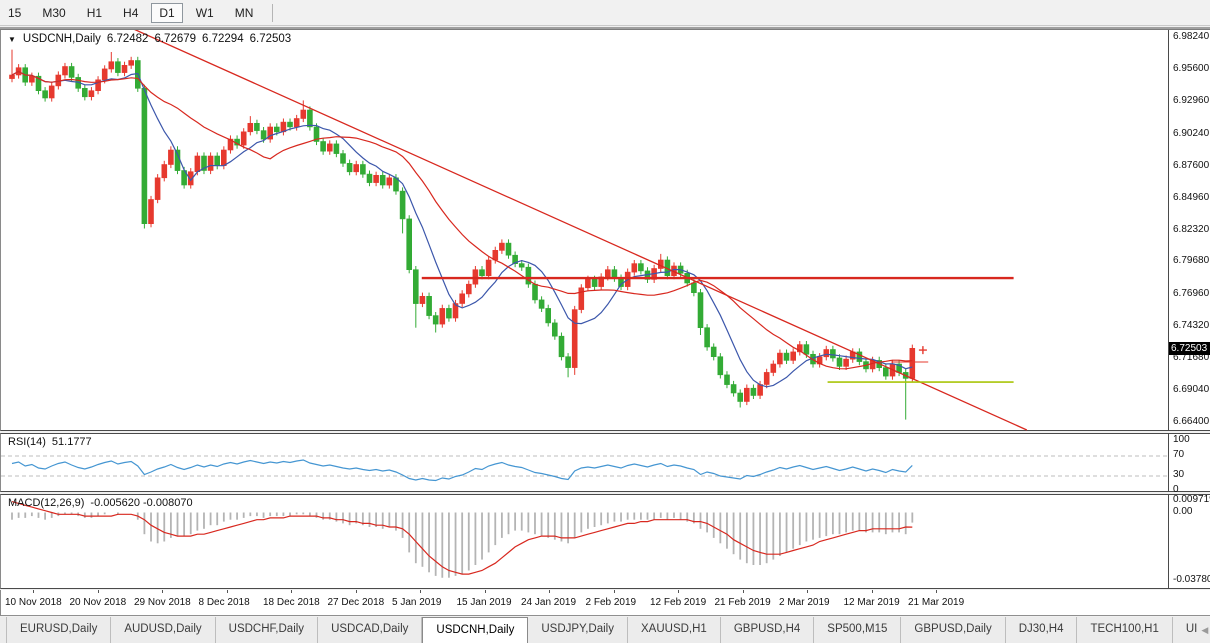 This screenshot has width=1210, height=643. I want to click on tab-partial: UI, so click(1191, 629).